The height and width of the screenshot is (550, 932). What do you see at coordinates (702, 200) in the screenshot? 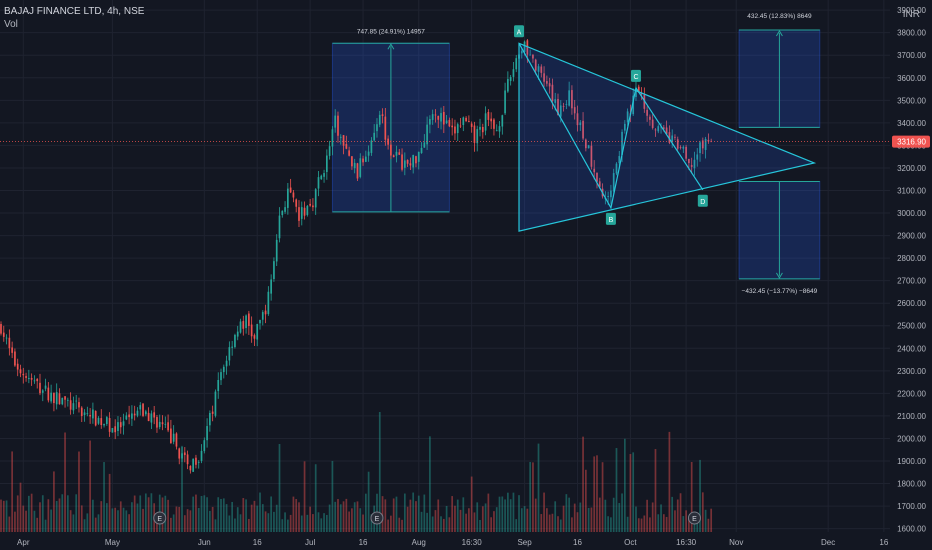
I see `pattern-point-d-marker` at bounding box center [702, 200].